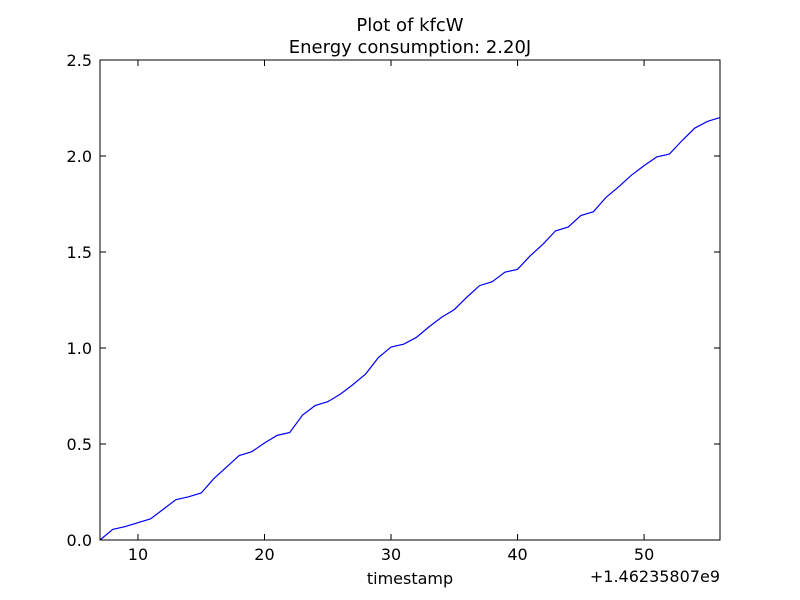  Describe the element at coordinates (79, 540) in the screenshot. I see `y-tick-label: 0.0` at that location.